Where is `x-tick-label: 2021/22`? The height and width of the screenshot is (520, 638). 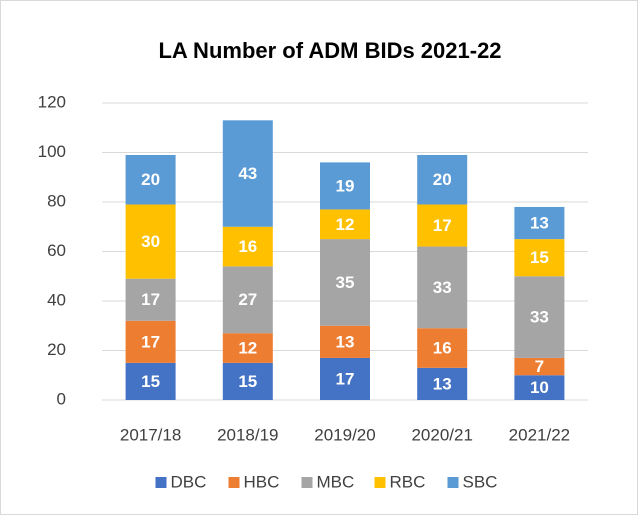
x-tick-label: 2021/22 is located at coordinates (539, 434).